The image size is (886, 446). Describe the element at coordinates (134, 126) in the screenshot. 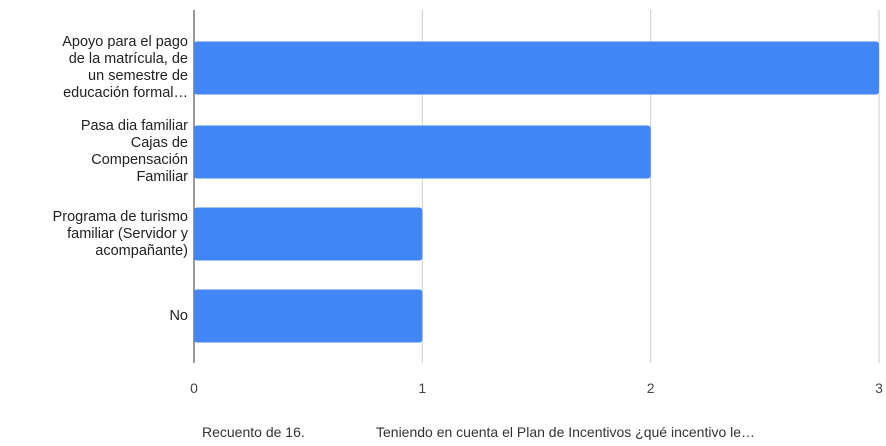

I see `category-label-line: Pasa dia familiar` at that location.